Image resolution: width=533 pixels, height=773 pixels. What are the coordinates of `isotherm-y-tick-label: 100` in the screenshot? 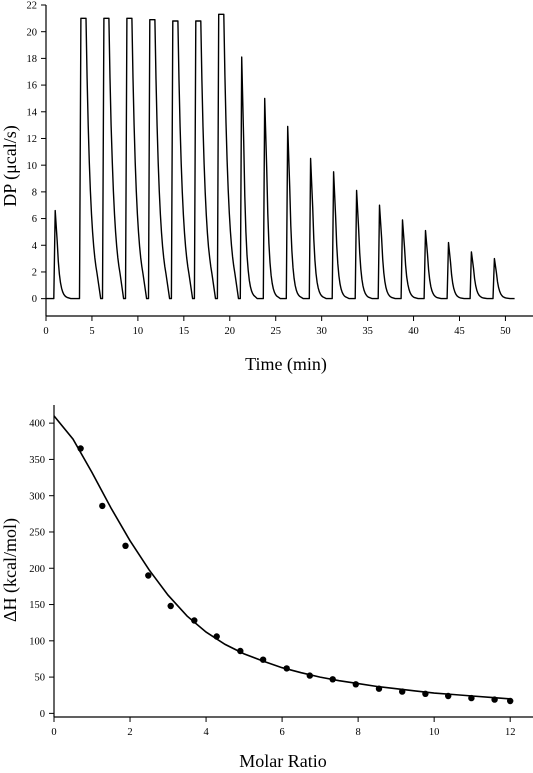 It's located at (37, 641).